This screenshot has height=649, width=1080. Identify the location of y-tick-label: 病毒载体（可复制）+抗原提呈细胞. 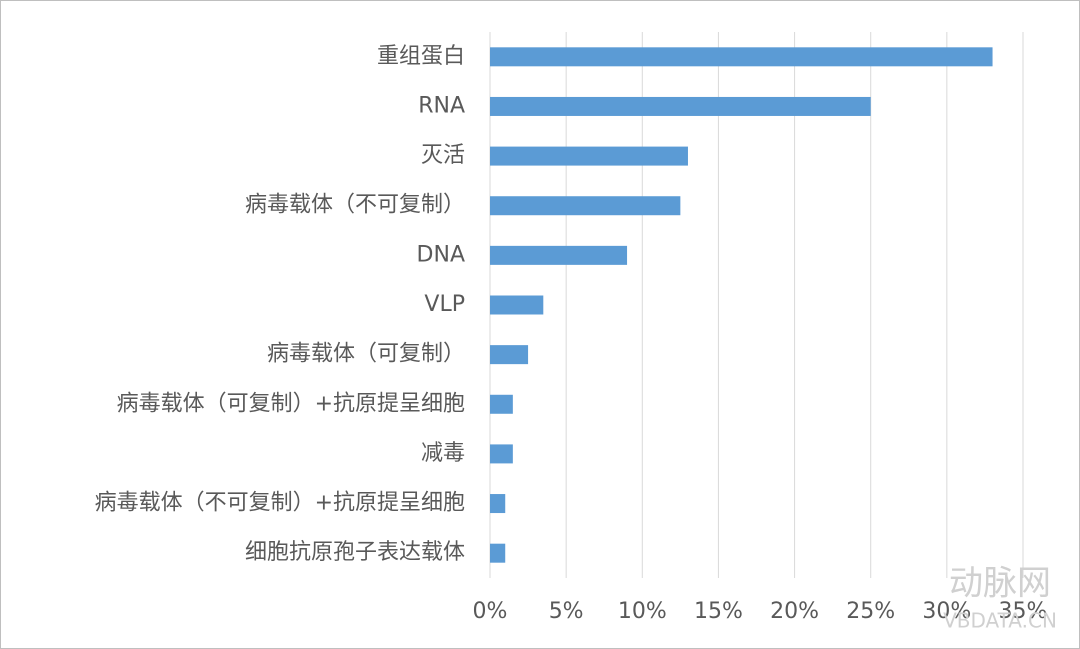
(291, 403).